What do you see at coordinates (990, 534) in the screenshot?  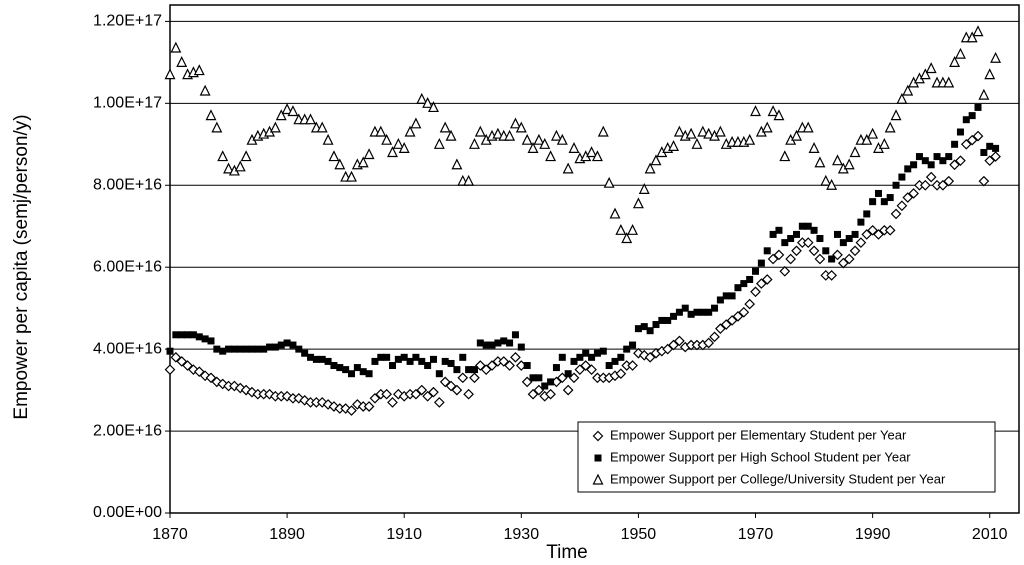 I see `x-tick-label: 2010` at bounding box center [990, 534].